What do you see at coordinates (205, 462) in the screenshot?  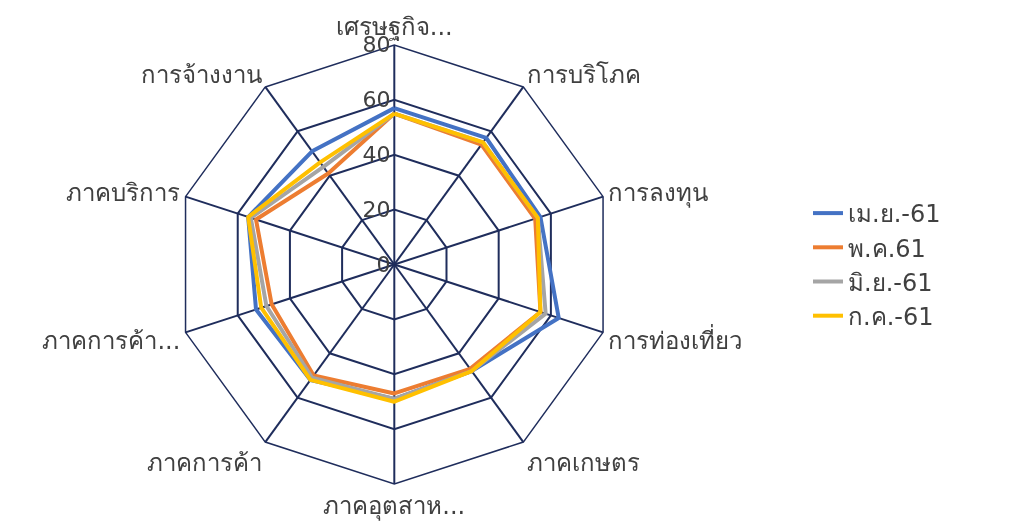 I see `spoke-label: ภาคการค้า` at bounding box center [205, 462].